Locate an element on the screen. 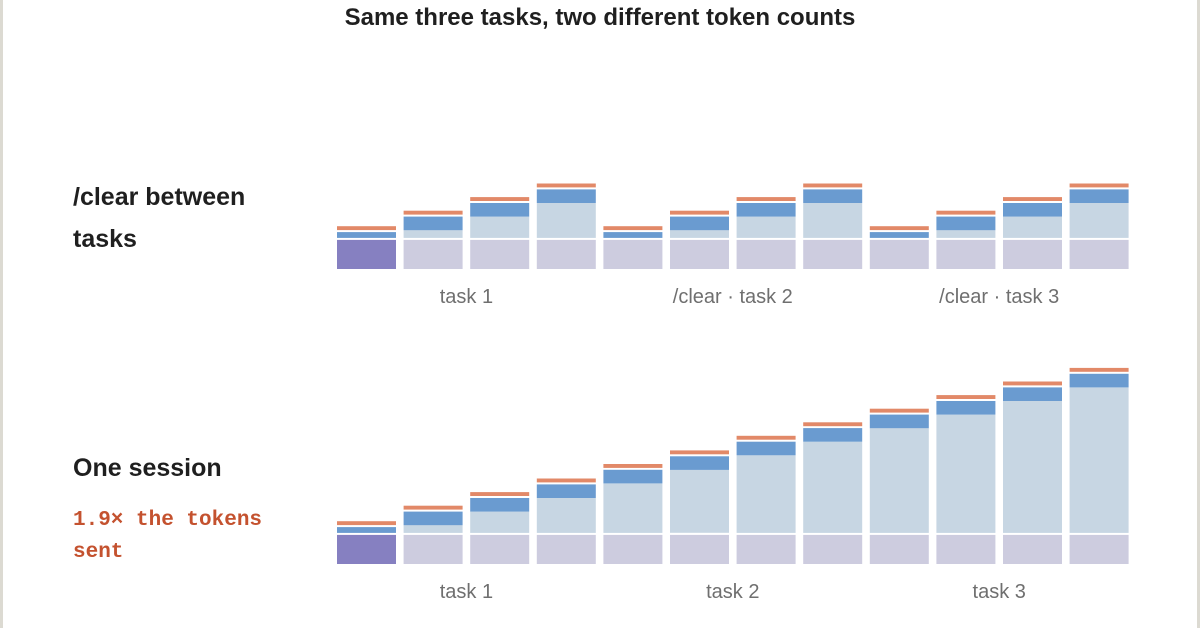 The height and width of the screenshot is (628, 1200). token-multiplier-note: 1.9× the tokens sent is located at coordinates (168, 536).